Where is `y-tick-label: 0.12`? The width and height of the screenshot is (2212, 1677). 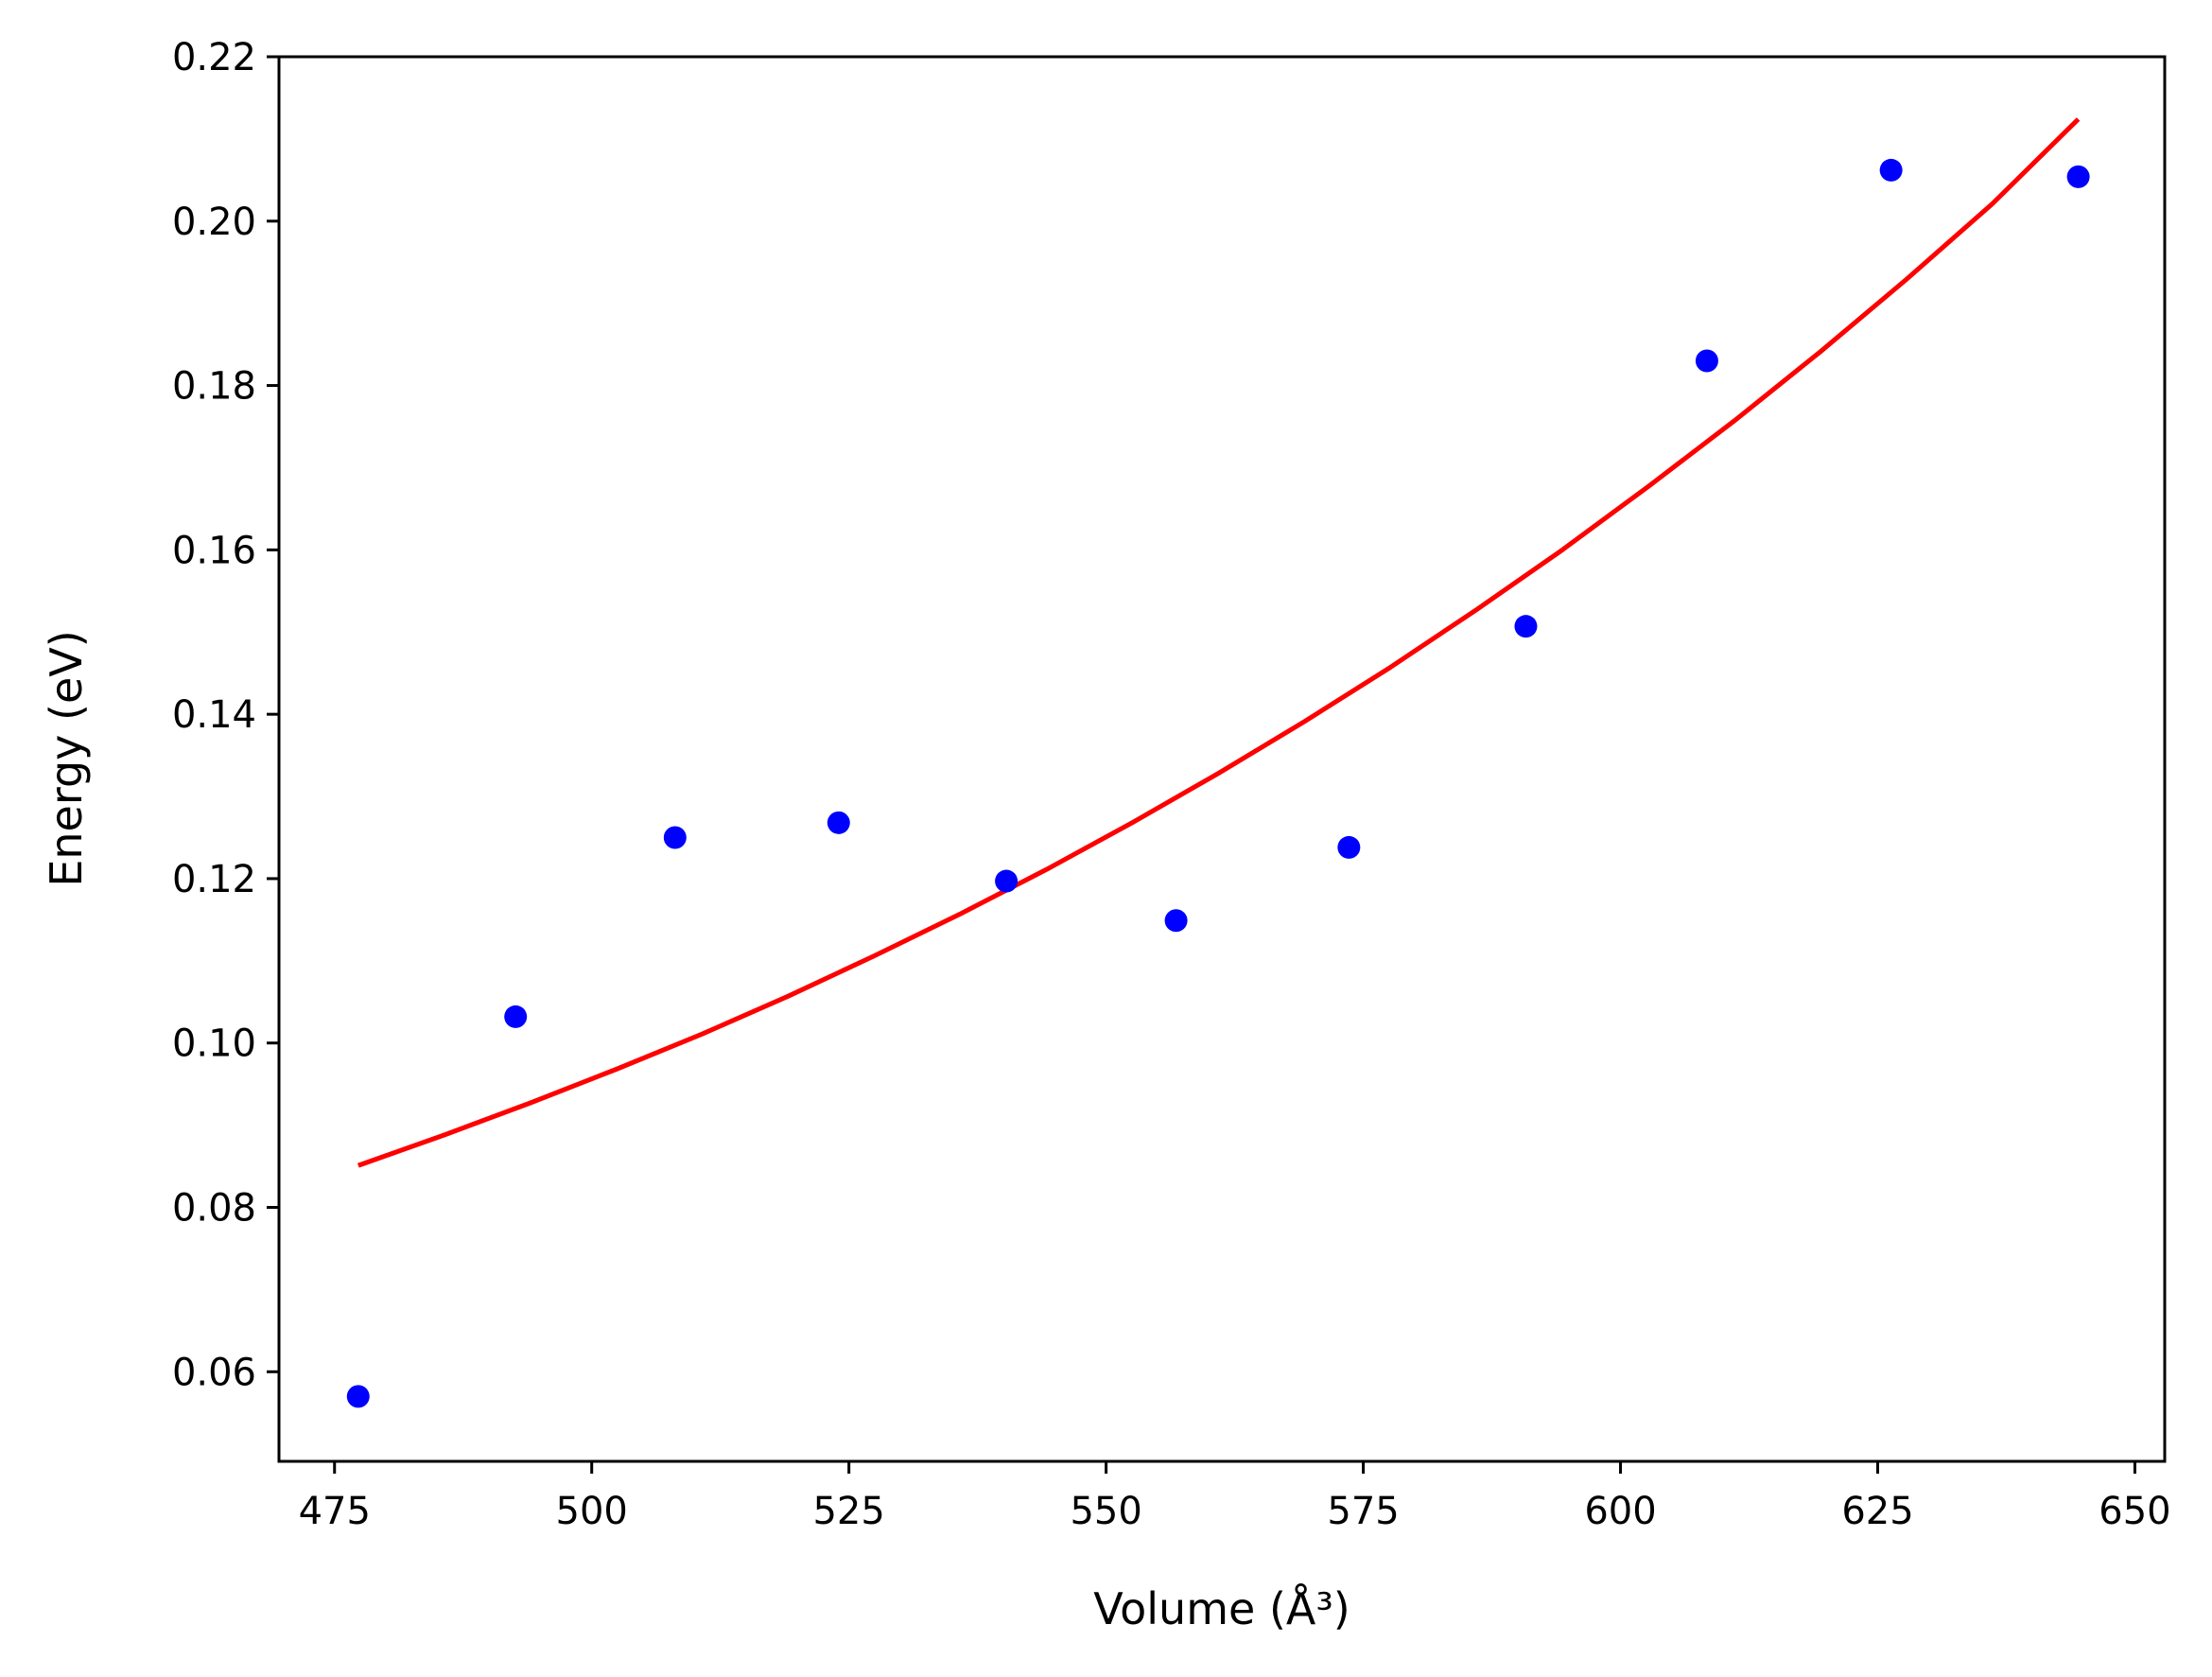
y-tick-label: 0.12 is located at coordinates (214, 879).